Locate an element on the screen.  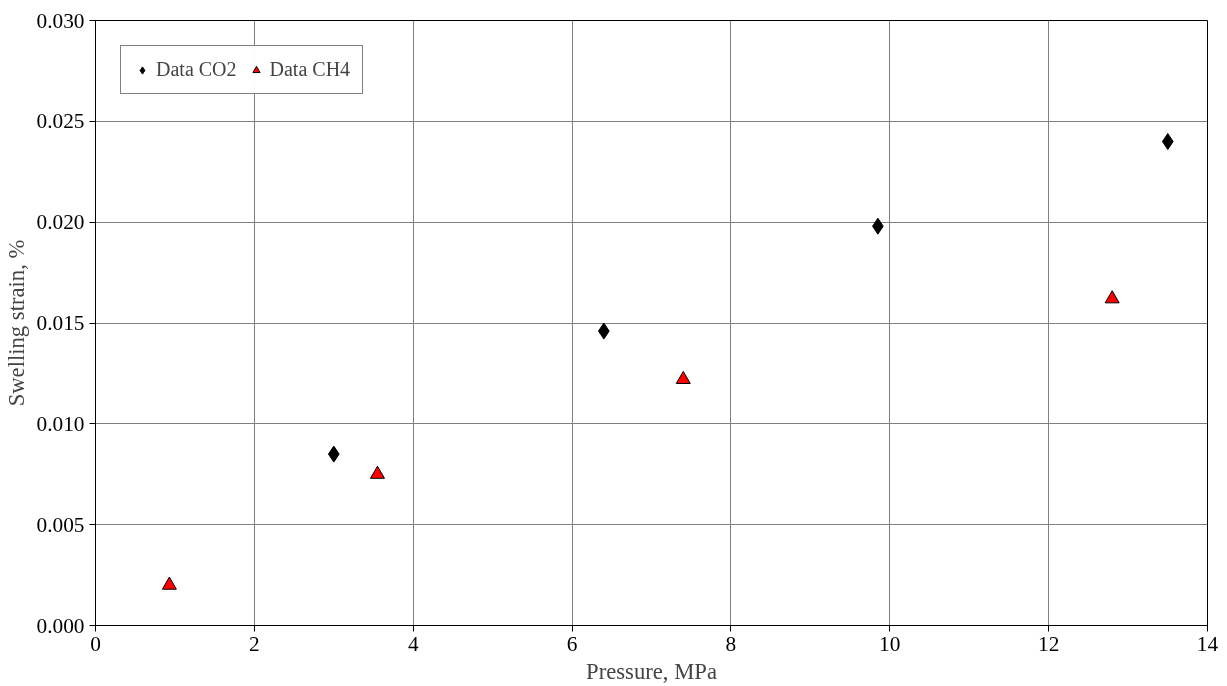
x-tick-label: 12 is located at coordinates (1048, 643).